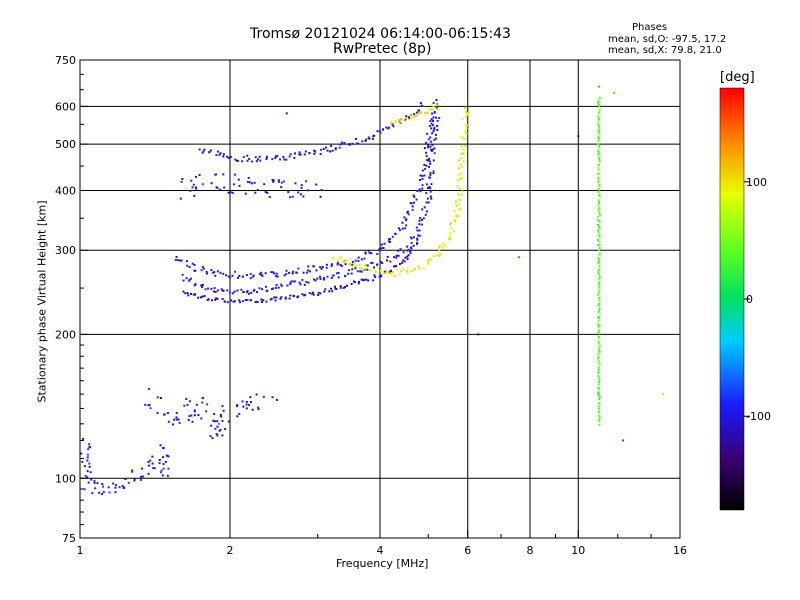 The image size is (800, 600). Describe the element at coordinates (71, 299) in the screenshot. I see `y-axis-ticks: 75 100 200 300 400 500 600 750` at that location.